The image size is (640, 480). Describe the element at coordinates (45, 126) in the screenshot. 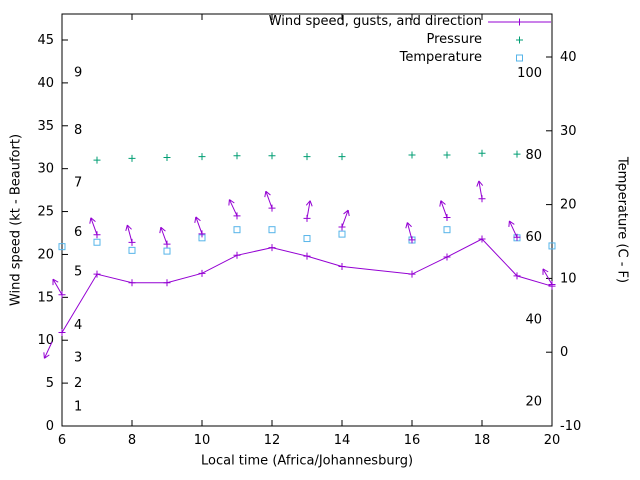

I see `svg-text: 35` at that location.